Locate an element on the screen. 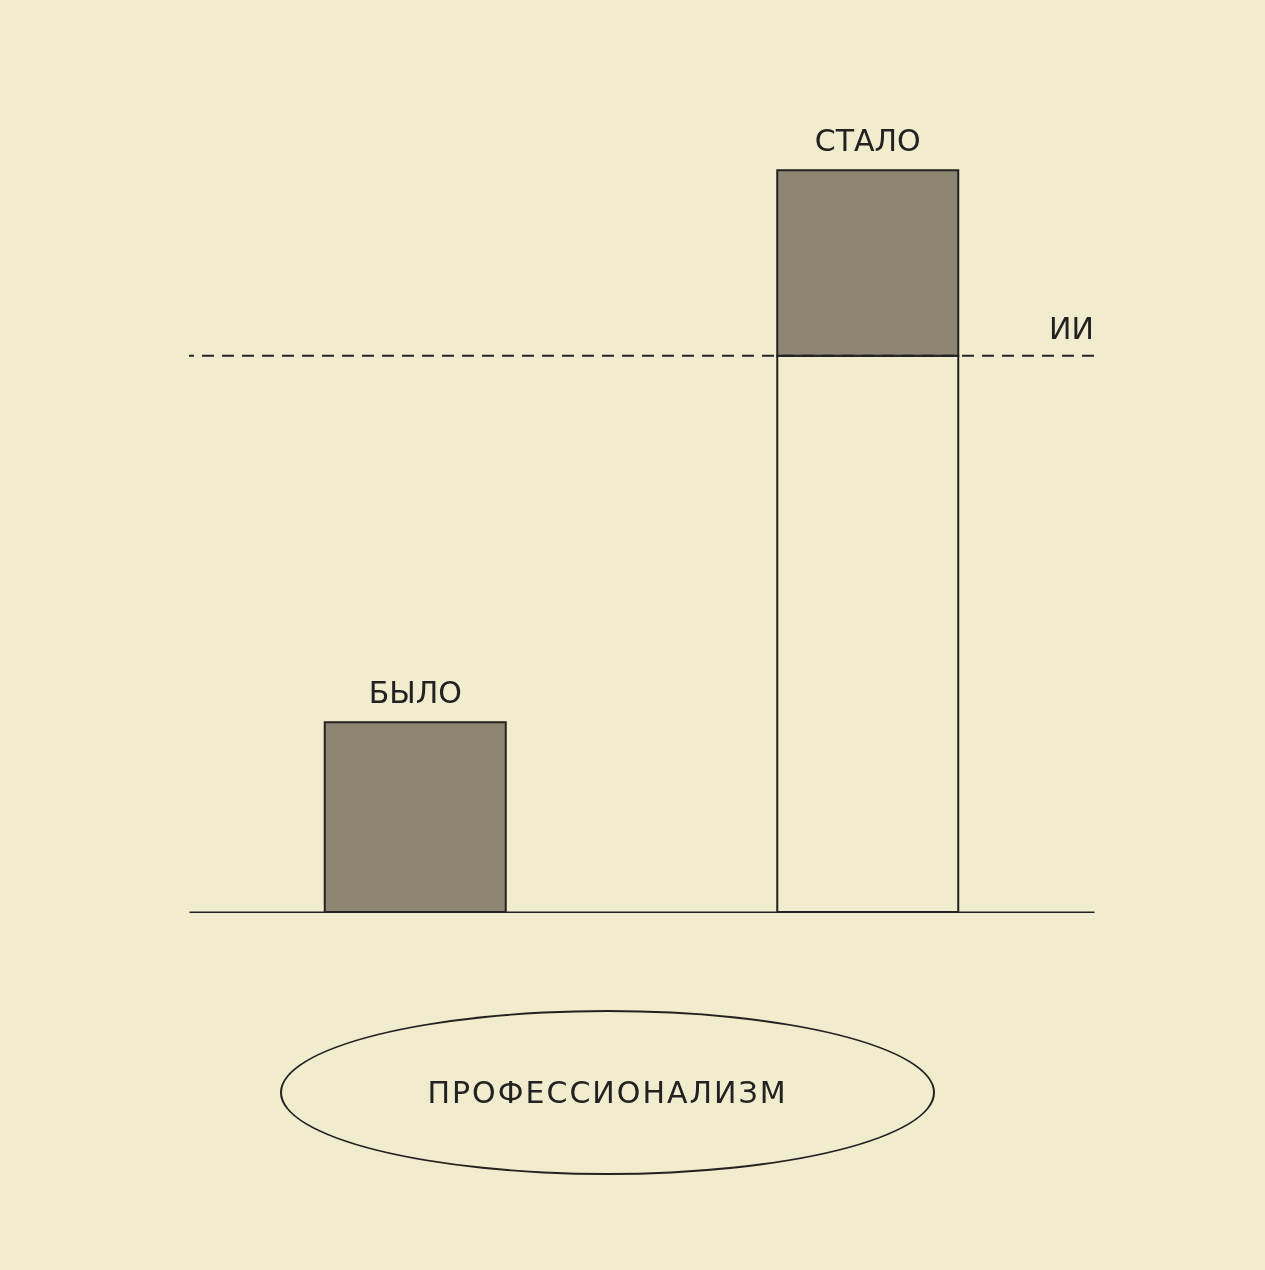 The width and height of the screenshot is (1265, 1270). x-tick-label: СТАЛО is located at coordinates (867, 141).